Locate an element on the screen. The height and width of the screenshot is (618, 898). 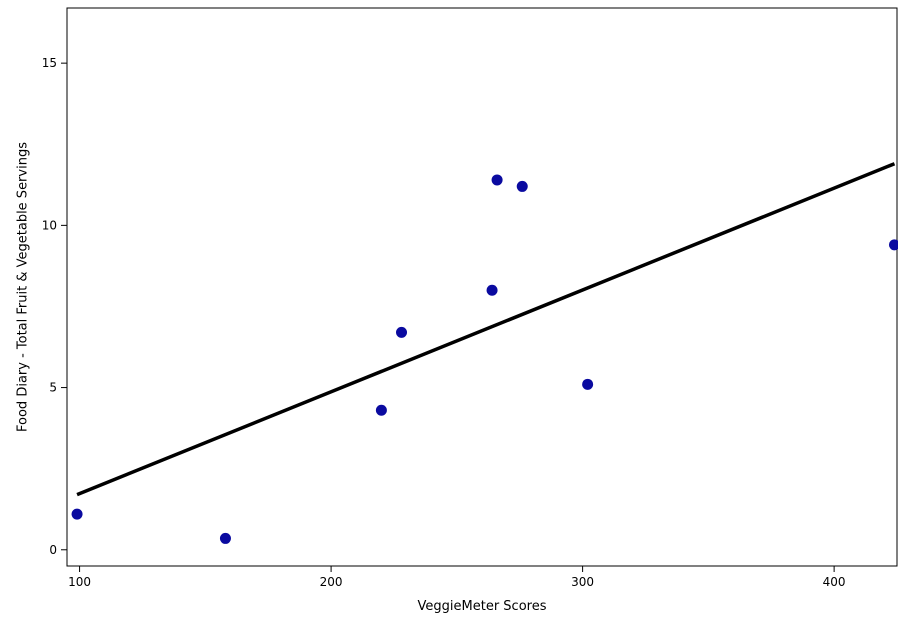
x-tick-label: 300 is located at coordinates (582, 582).